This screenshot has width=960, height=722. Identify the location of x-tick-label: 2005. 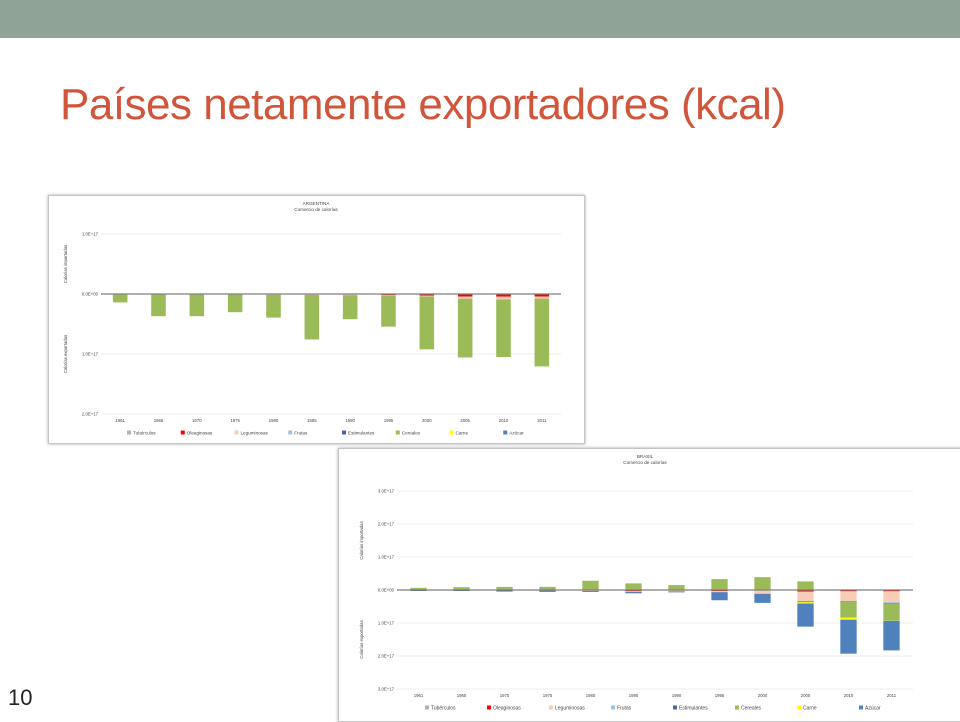
(465, 420).